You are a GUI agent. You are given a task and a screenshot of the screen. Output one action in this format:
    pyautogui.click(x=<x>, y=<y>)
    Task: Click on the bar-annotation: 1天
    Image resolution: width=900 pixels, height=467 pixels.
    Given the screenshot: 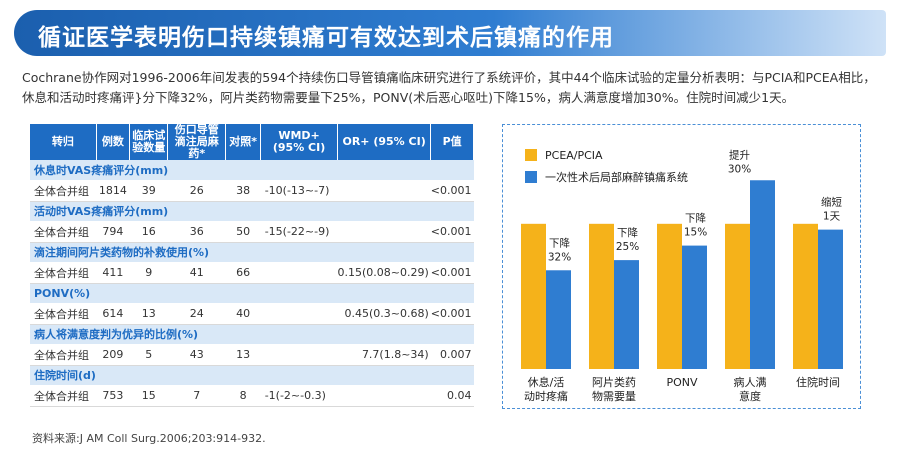 What is the action you would take?
    pyautogui.click(x=832, y=217)
    